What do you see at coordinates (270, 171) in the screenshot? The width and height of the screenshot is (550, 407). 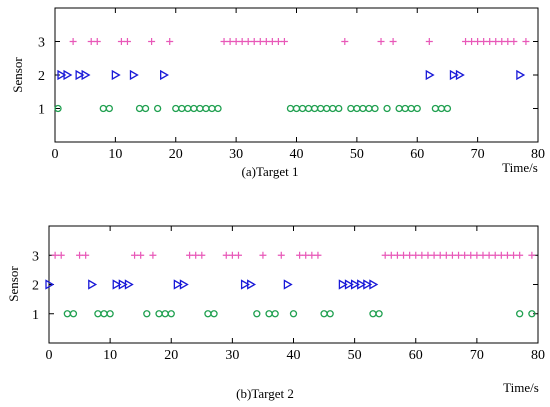 I see `chart-caption: (a)Target 1` at bounding box center [270, 171].